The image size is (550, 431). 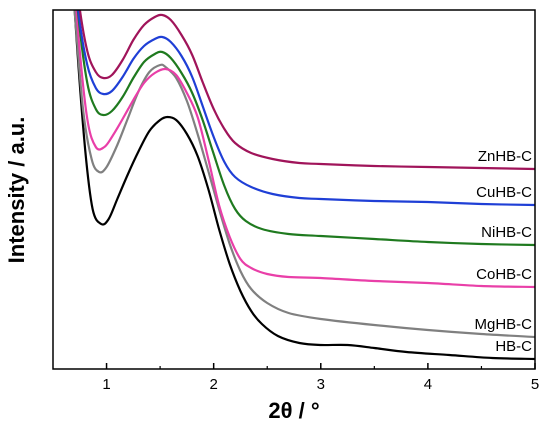 What do you see at coordinates (535, 384) in the screenshot?
I see `x-tick-label: 5` at bounding box center [535, 384].